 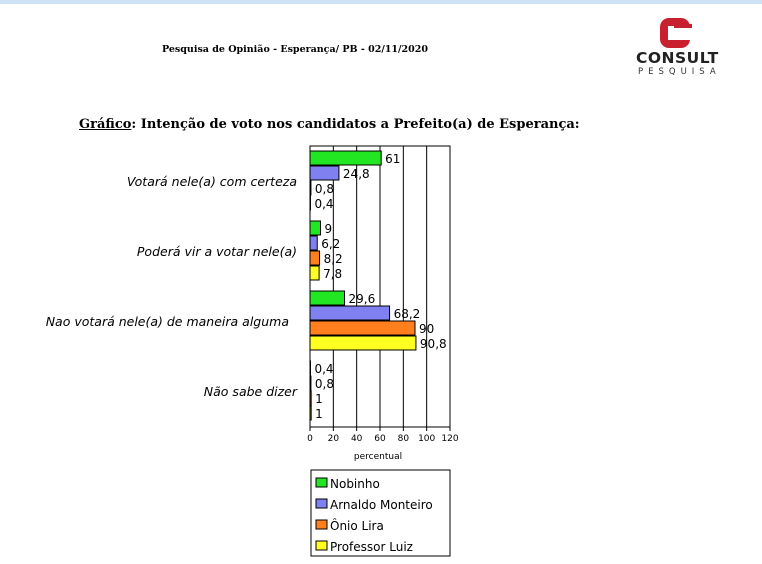 I want to click on consult-logo-icon, so click(x=676, y=33).